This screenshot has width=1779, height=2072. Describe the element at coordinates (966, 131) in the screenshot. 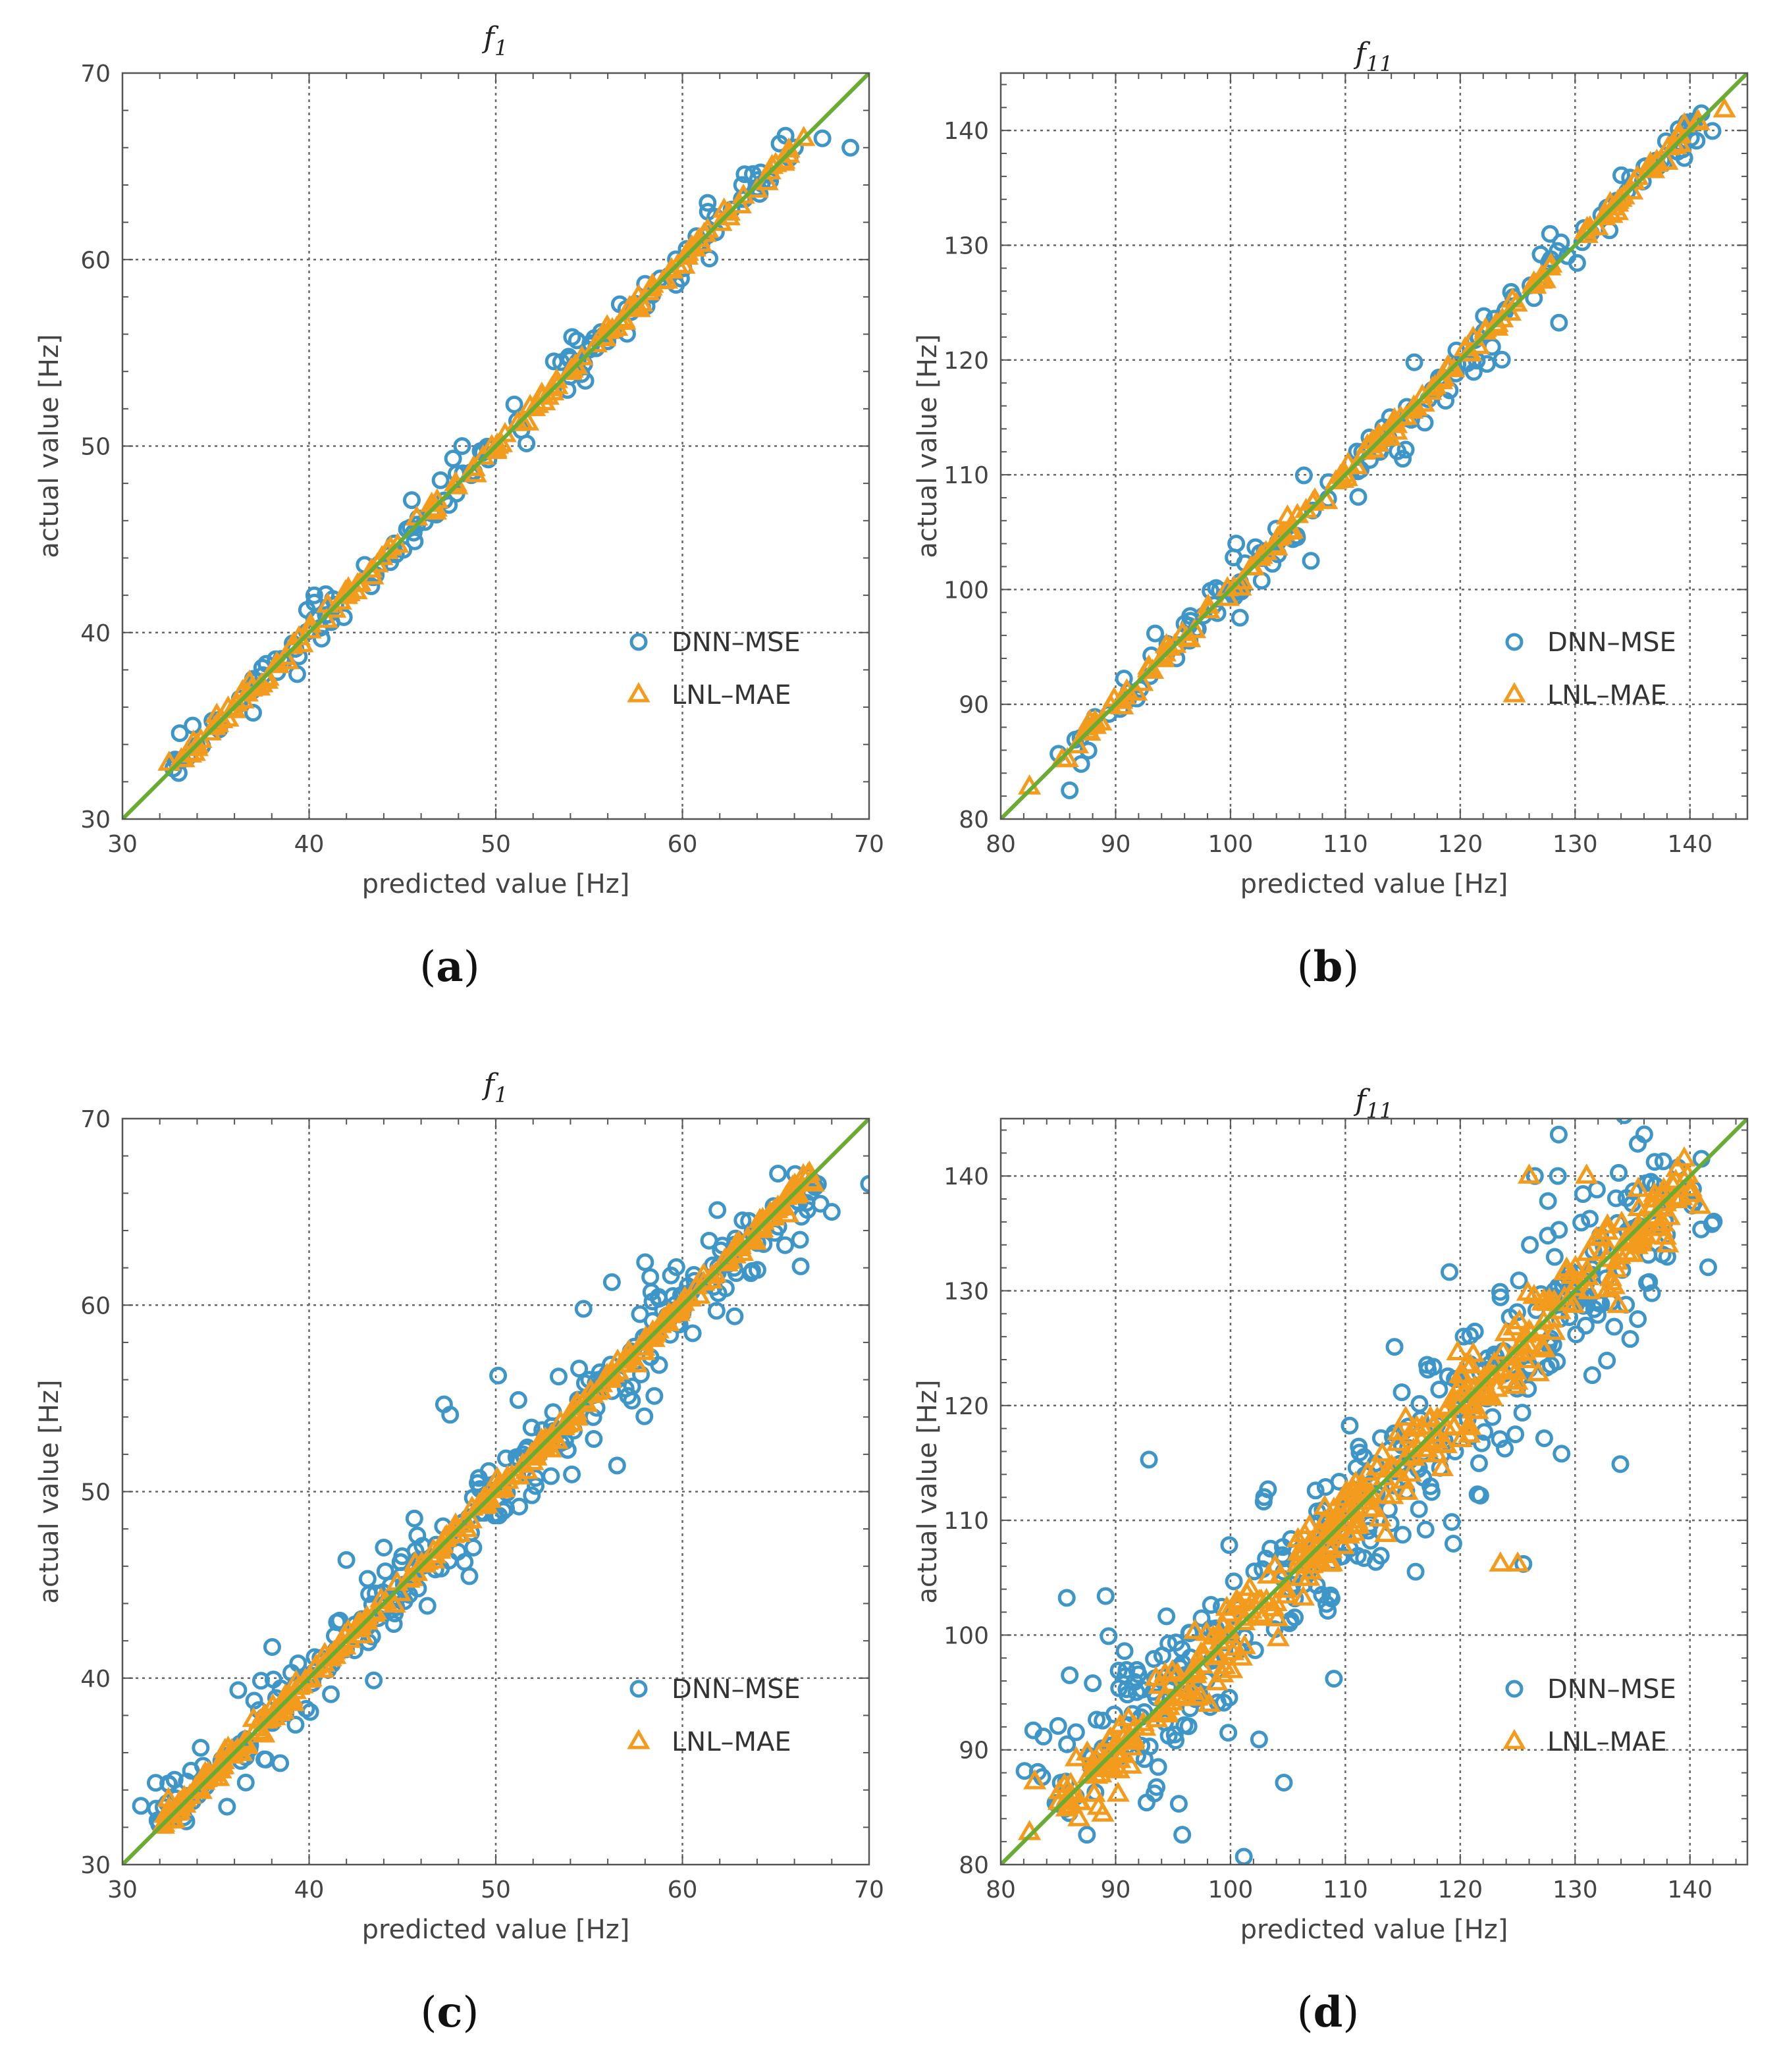

I see `y-tick-label: 140` at that location.